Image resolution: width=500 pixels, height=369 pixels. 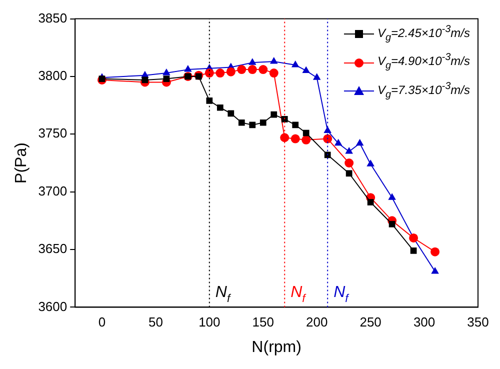 I want to click on y-tick-label: 3600, so click(x=53, y=306).